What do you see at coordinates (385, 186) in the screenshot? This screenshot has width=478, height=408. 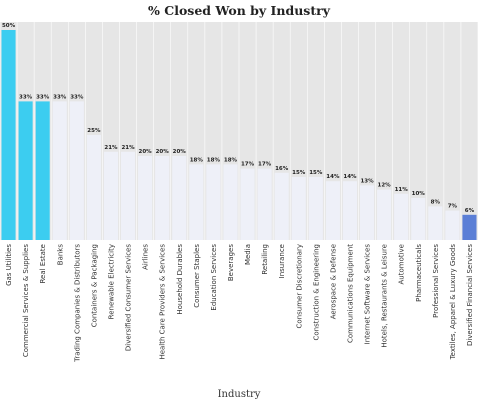 I see `data-label: 12%` at bounding box center [385, 186].